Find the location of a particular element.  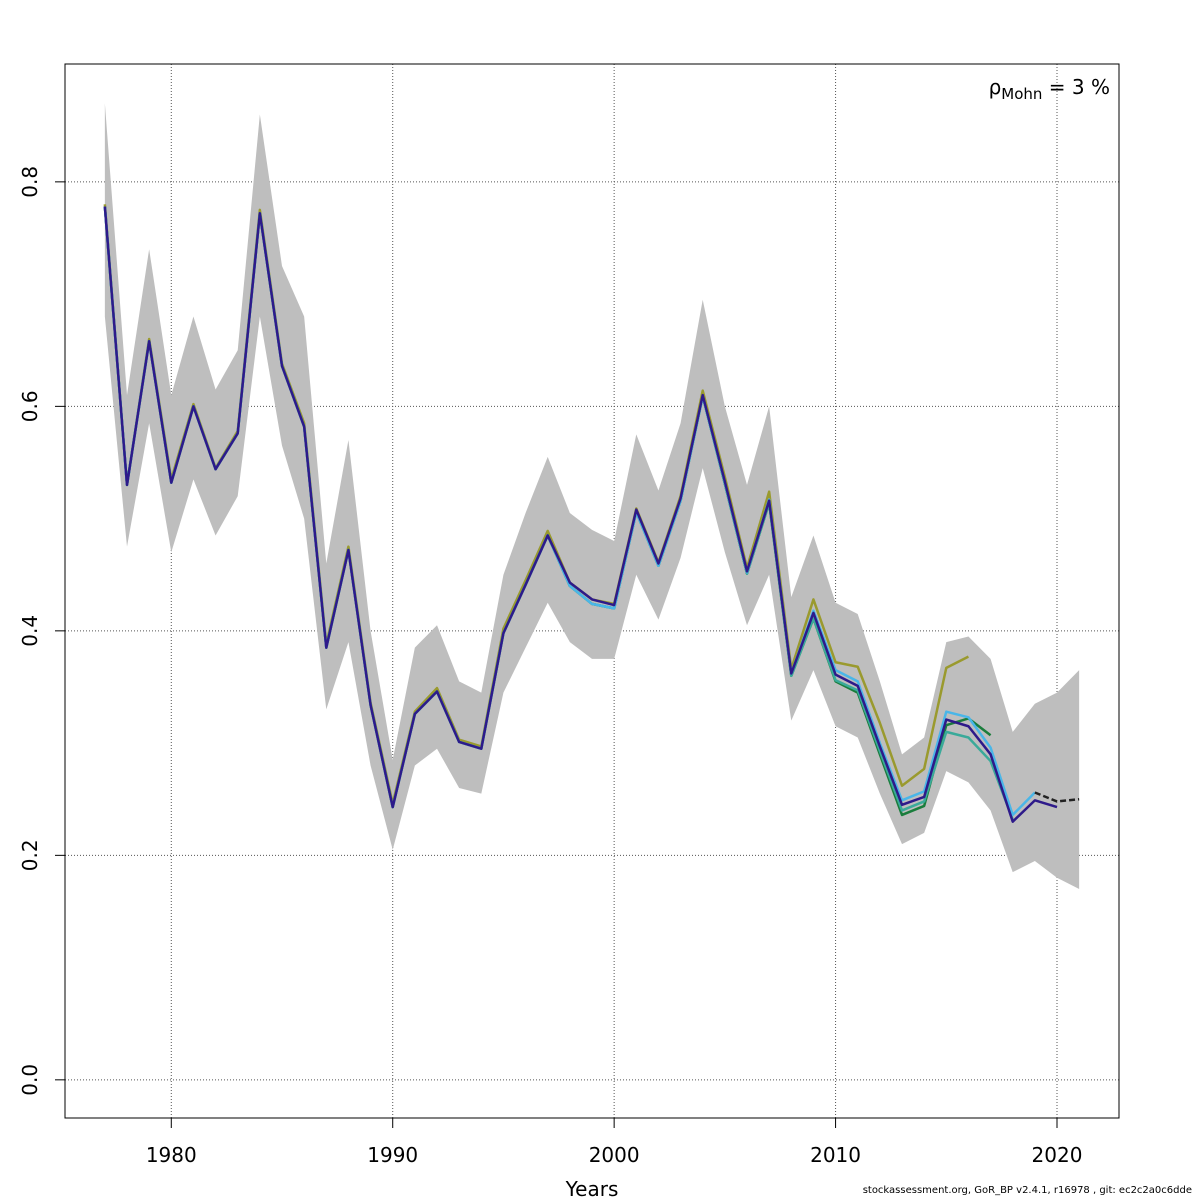

series-line-2021 is located at coordinates (1057, 797).